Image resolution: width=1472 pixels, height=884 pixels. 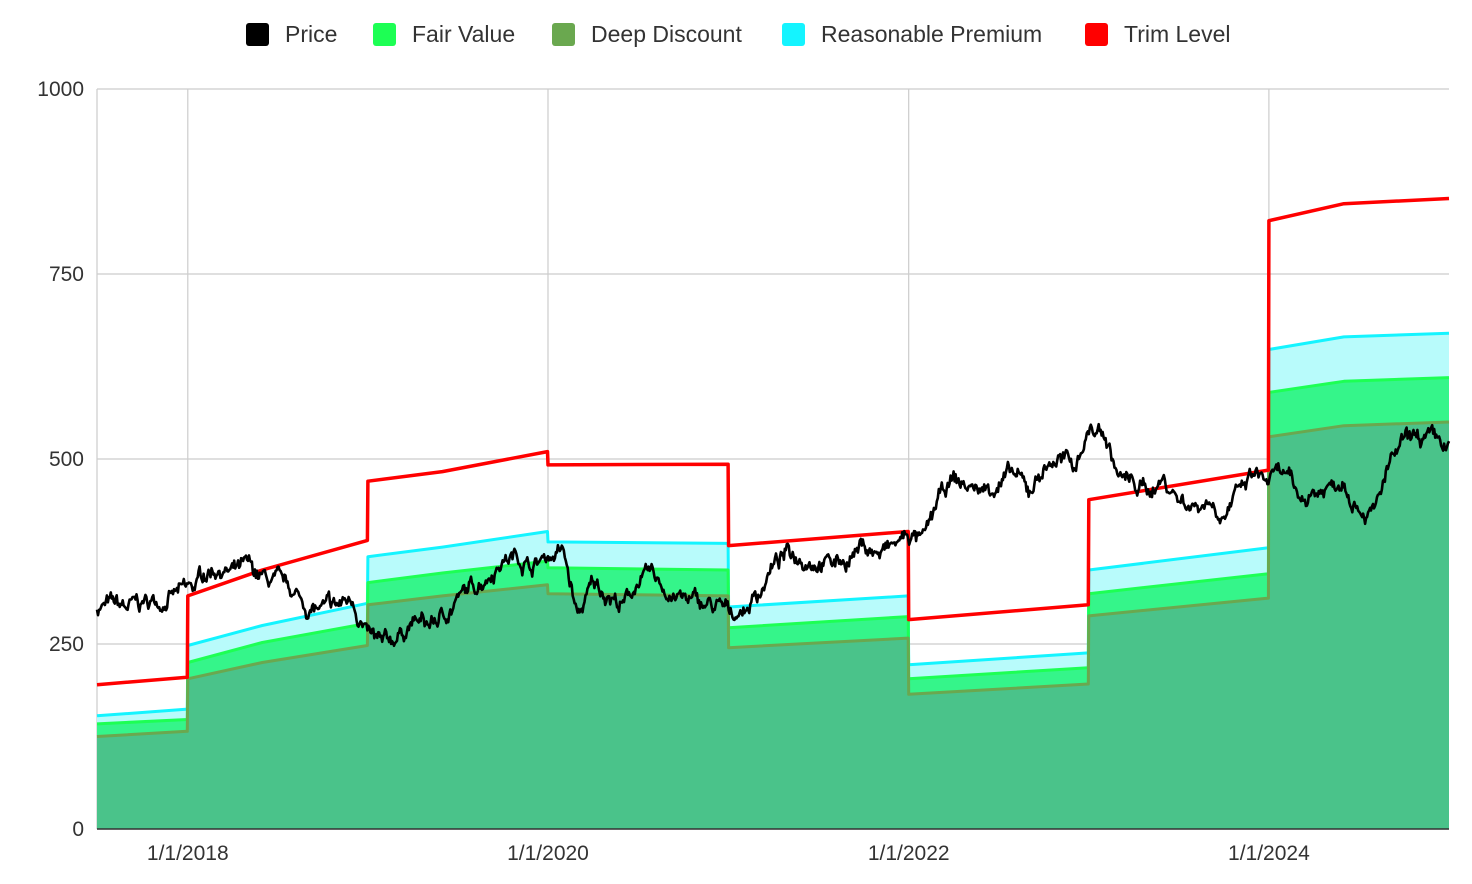 I want to click on x-tick-label: 1/1/2022, so click(x=909, y=853).